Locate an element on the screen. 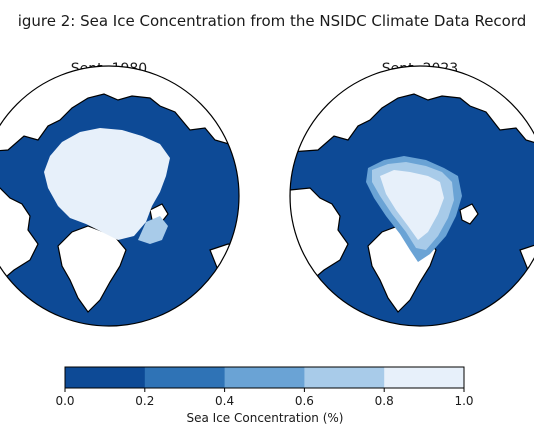 Image resolution: width=534 pixels, height=448 pixels. sea-ice-high-2023 is located at coordinates (412, 205).